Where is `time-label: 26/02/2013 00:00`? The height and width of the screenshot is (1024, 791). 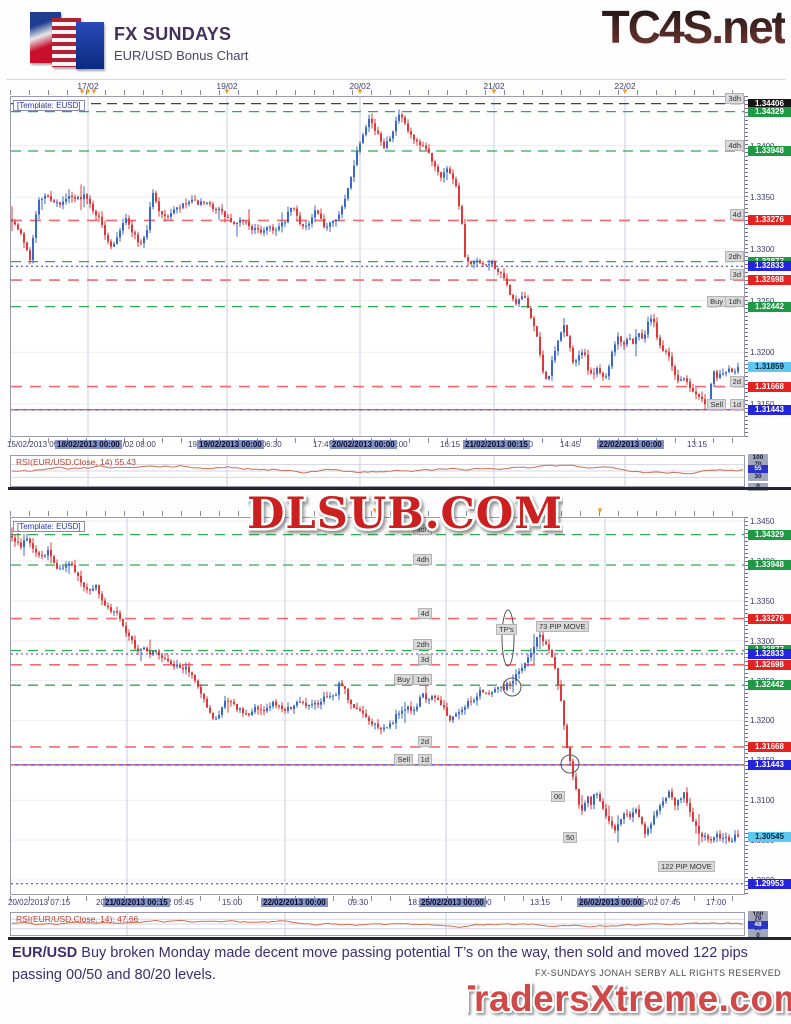 time-label: 26/02/2013 00:00 is located at coordinates (610, 902).